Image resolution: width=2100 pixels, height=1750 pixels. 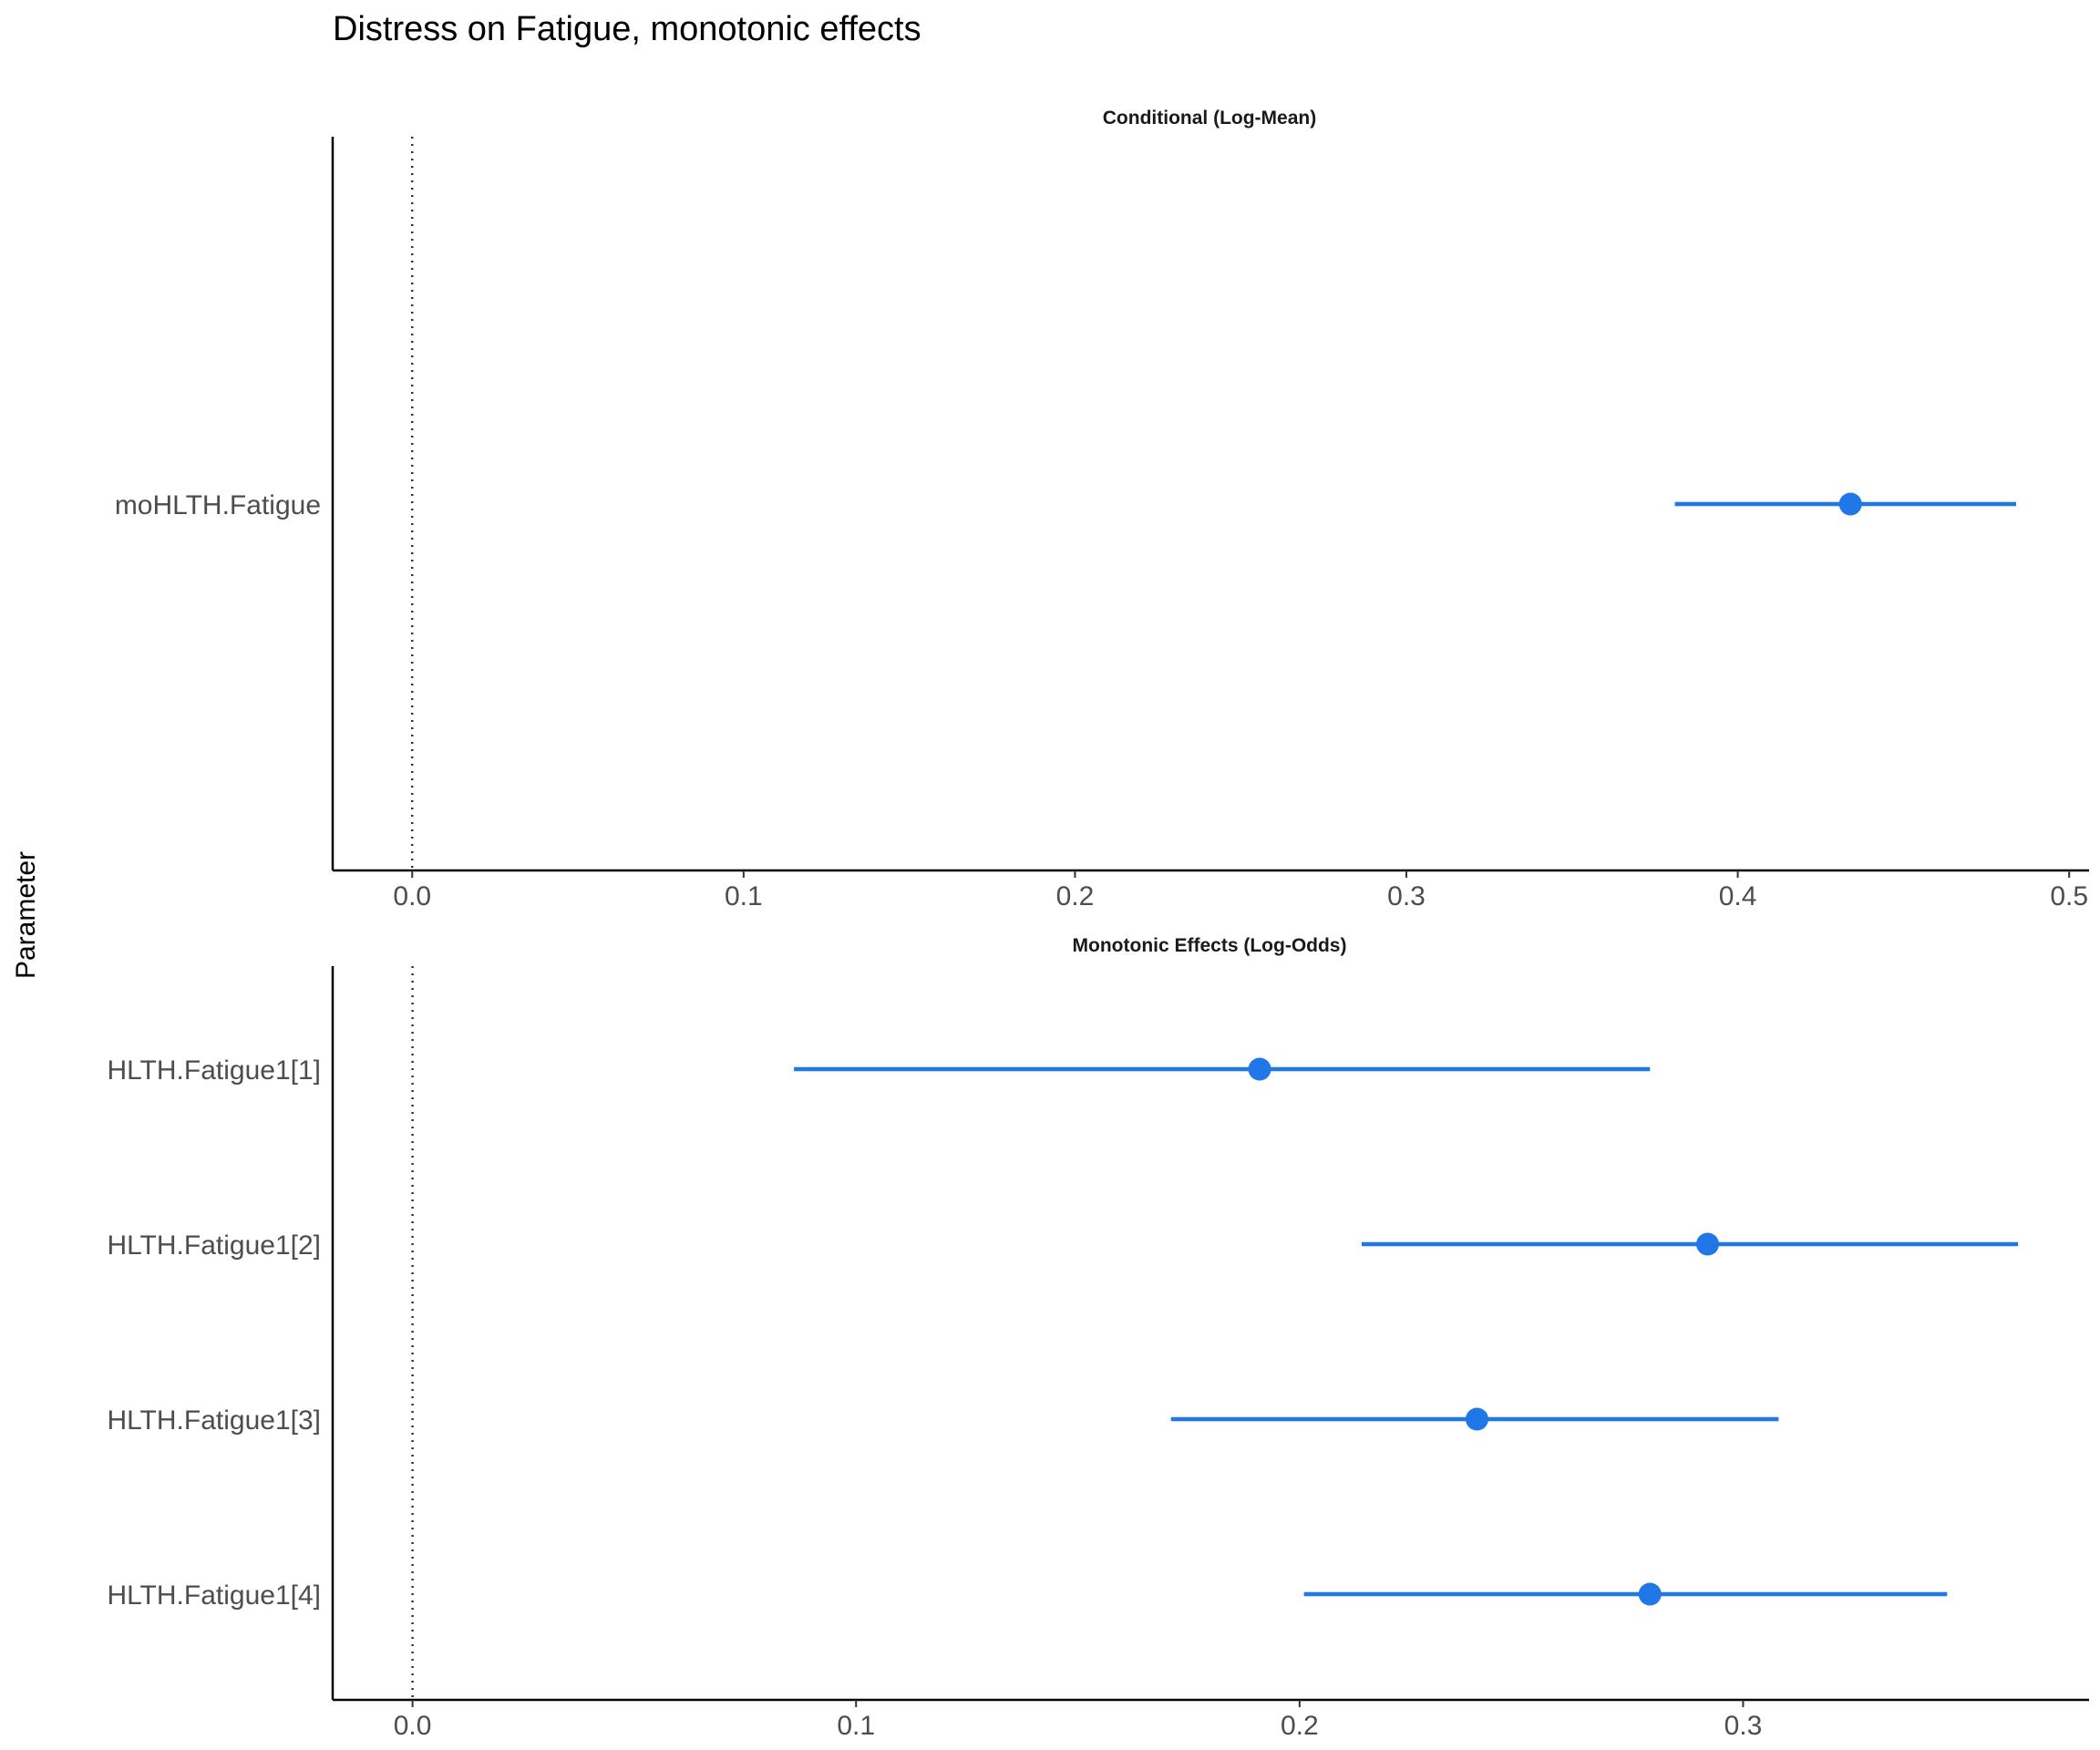 I want to click on row-label: HLTH.Fatigue1[1], so click(x=214, y=1071).